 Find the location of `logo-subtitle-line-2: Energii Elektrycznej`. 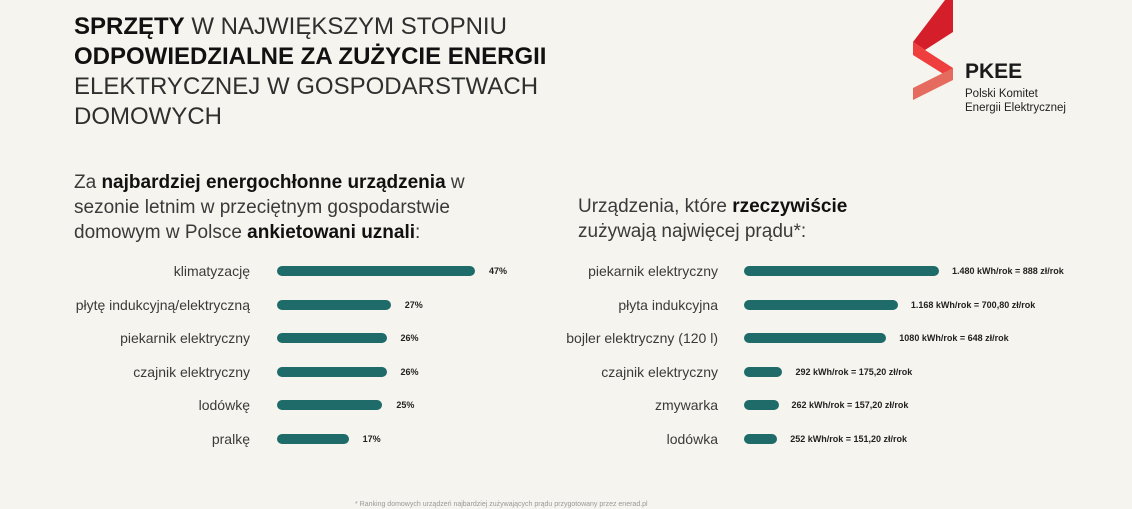

logo-subtitle-line-2: Energii Elektrycznej is located at coordinates (1015, 108).